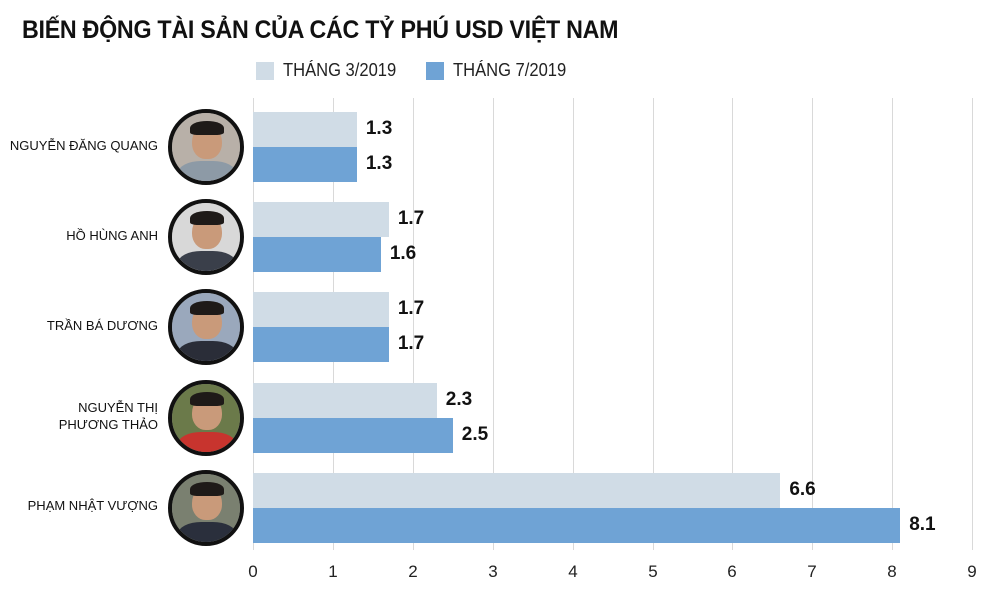 This screenshot has height=603, width=1000. What do you see at coordinates (732, 571) in the screenshot?
I see `x-tick-label: 6` at bounding box center [732, 571].